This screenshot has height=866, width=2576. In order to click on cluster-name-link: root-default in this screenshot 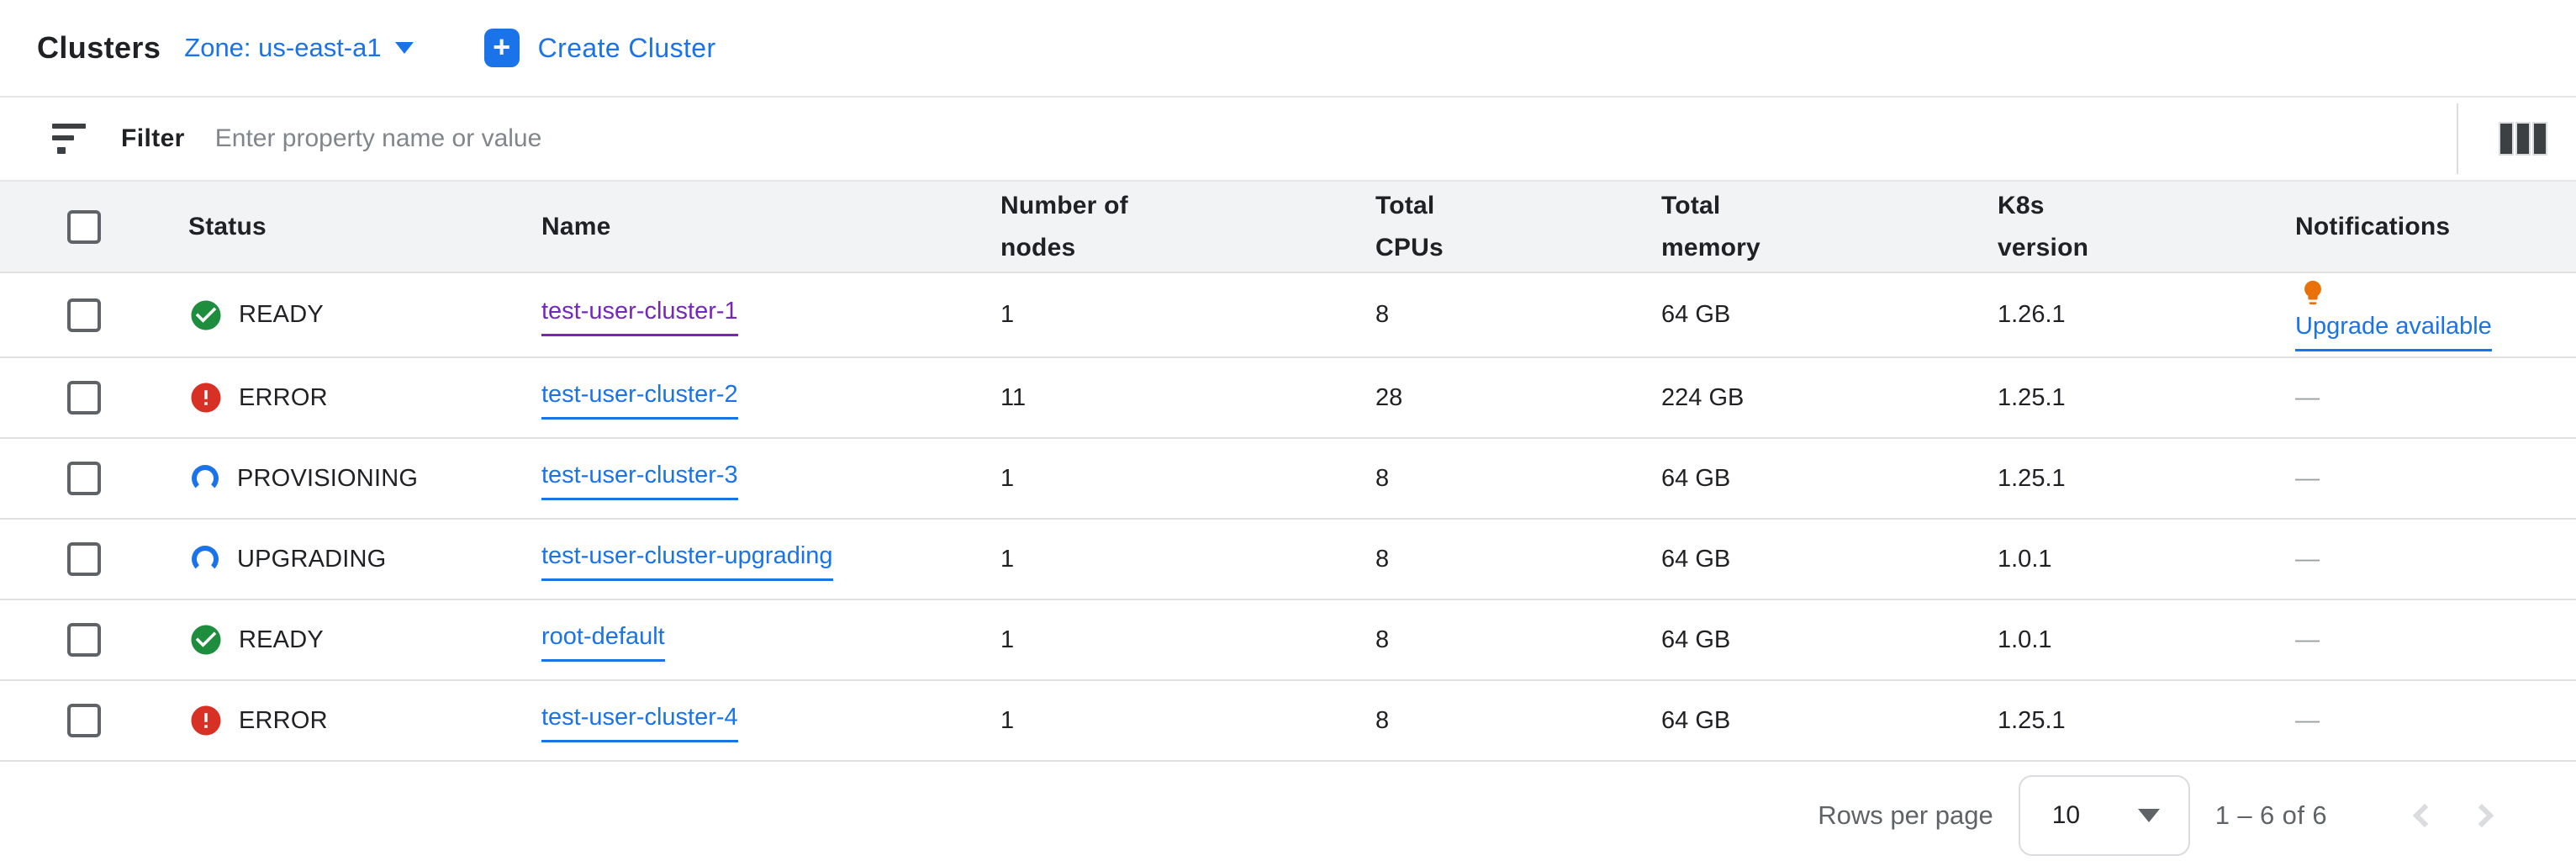, I will do `click(603, 640)`.